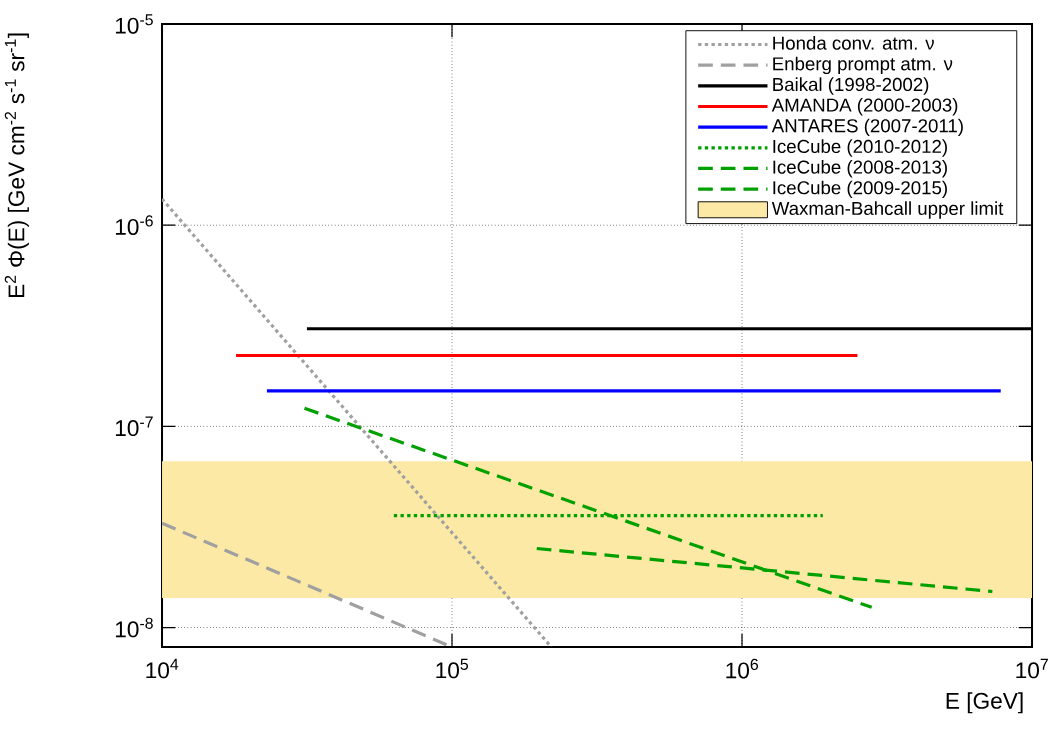  Describe the element at coordinates (1032, 668) in the screenshot. I see `x-tick-label: 10$^{7}$` at that location.